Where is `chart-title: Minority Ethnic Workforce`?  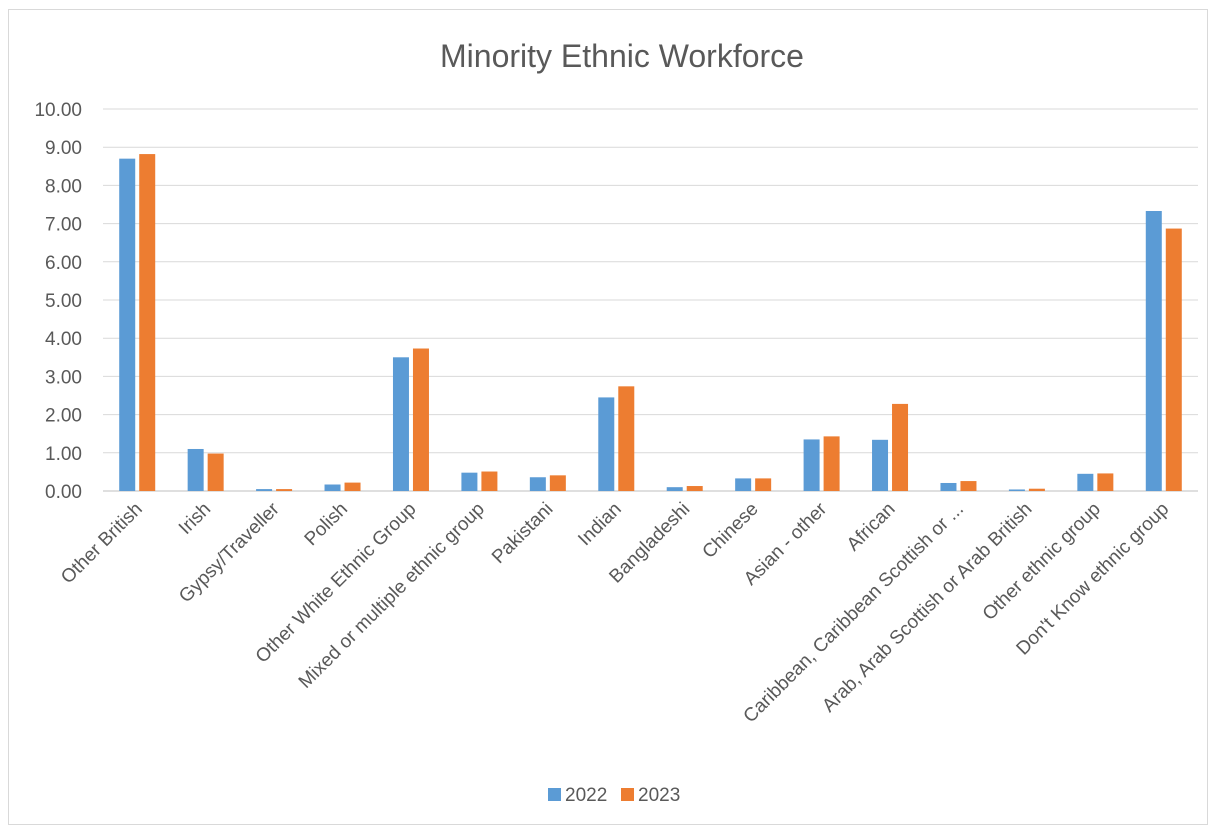
chart-title: Minority Ethnic Workforce is located at coordinates (622, 56).